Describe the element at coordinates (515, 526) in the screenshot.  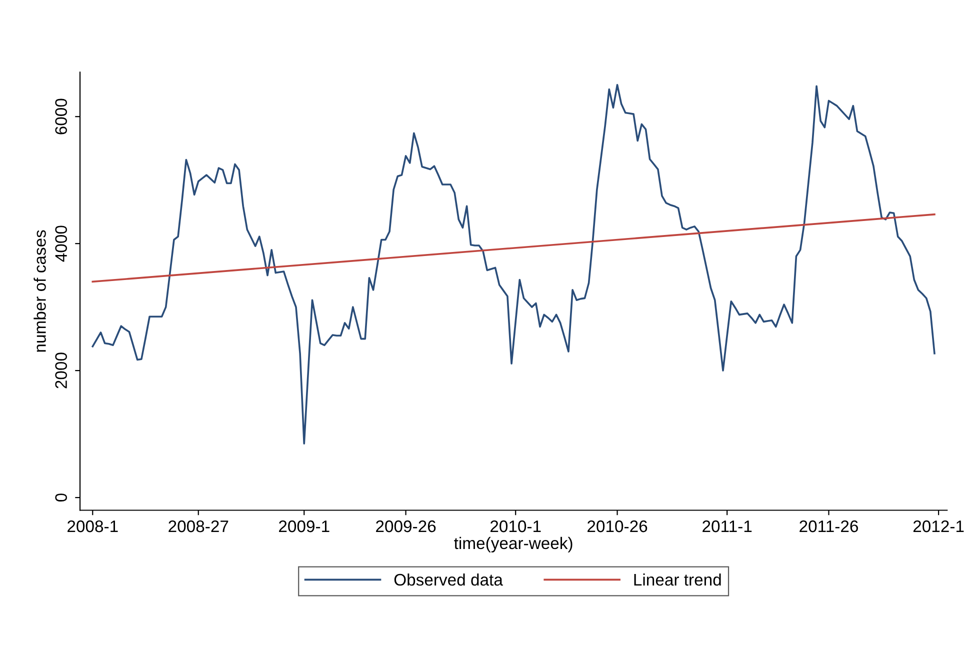
I see `x-tick-label: 2010-1` at that location.